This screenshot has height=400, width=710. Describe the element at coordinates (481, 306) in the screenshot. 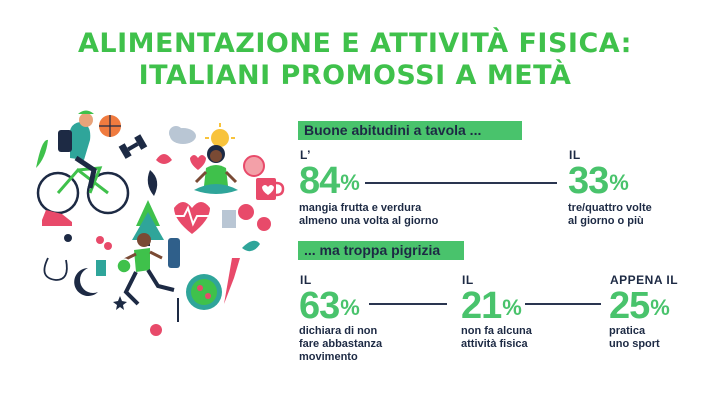

I see `stat-21-number: 21` at that location.